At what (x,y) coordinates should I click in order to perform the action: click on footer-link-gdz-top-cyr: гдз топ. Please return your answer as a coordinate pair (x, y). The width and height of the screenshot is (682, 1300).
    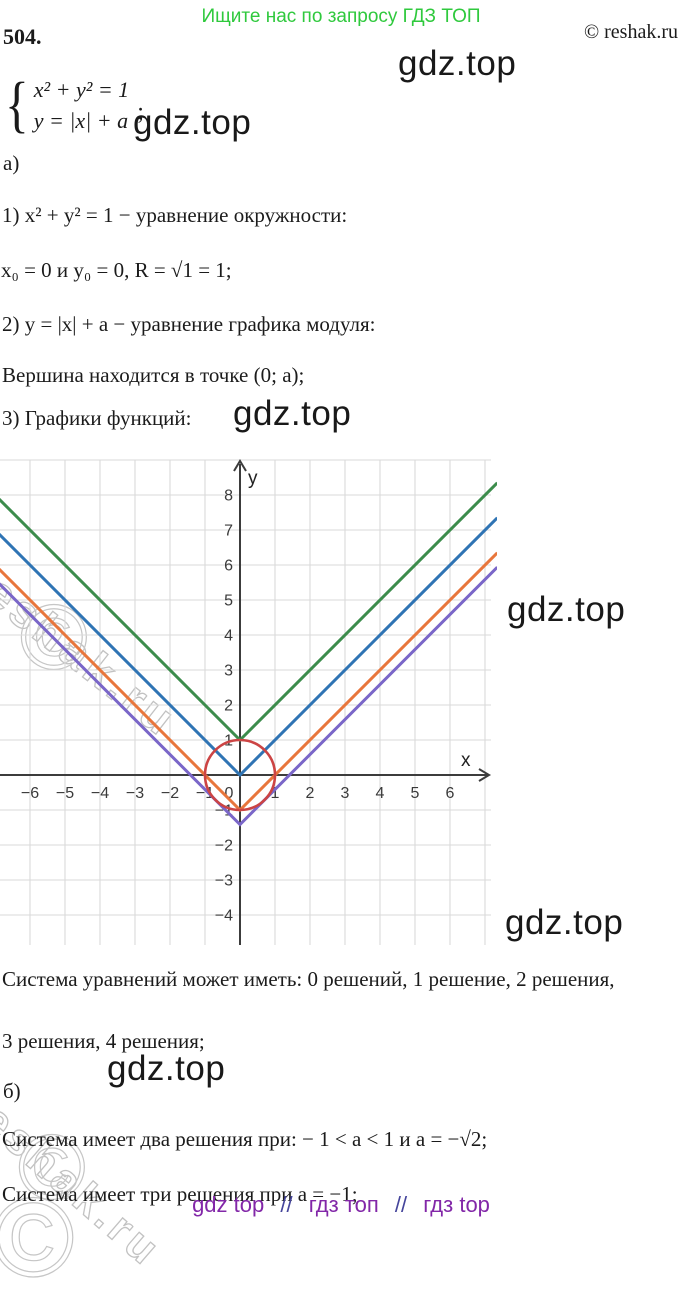
    Looking at the image, I should click on (343, 1204).